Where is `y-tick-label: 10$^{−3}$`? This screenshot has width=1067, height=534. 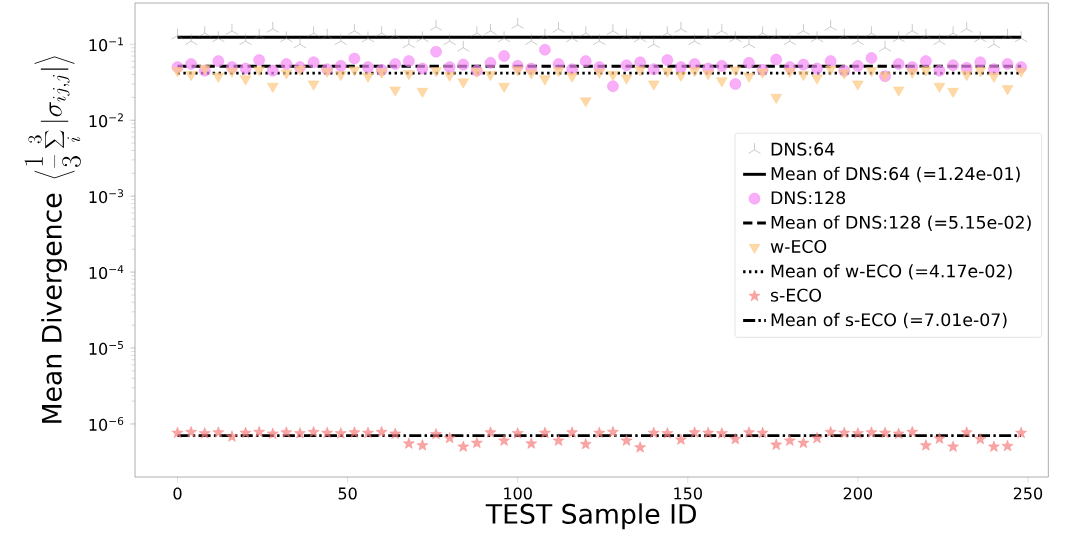 y-tick-label: 10$^{−3}$ is located at coordinates (106, 196).